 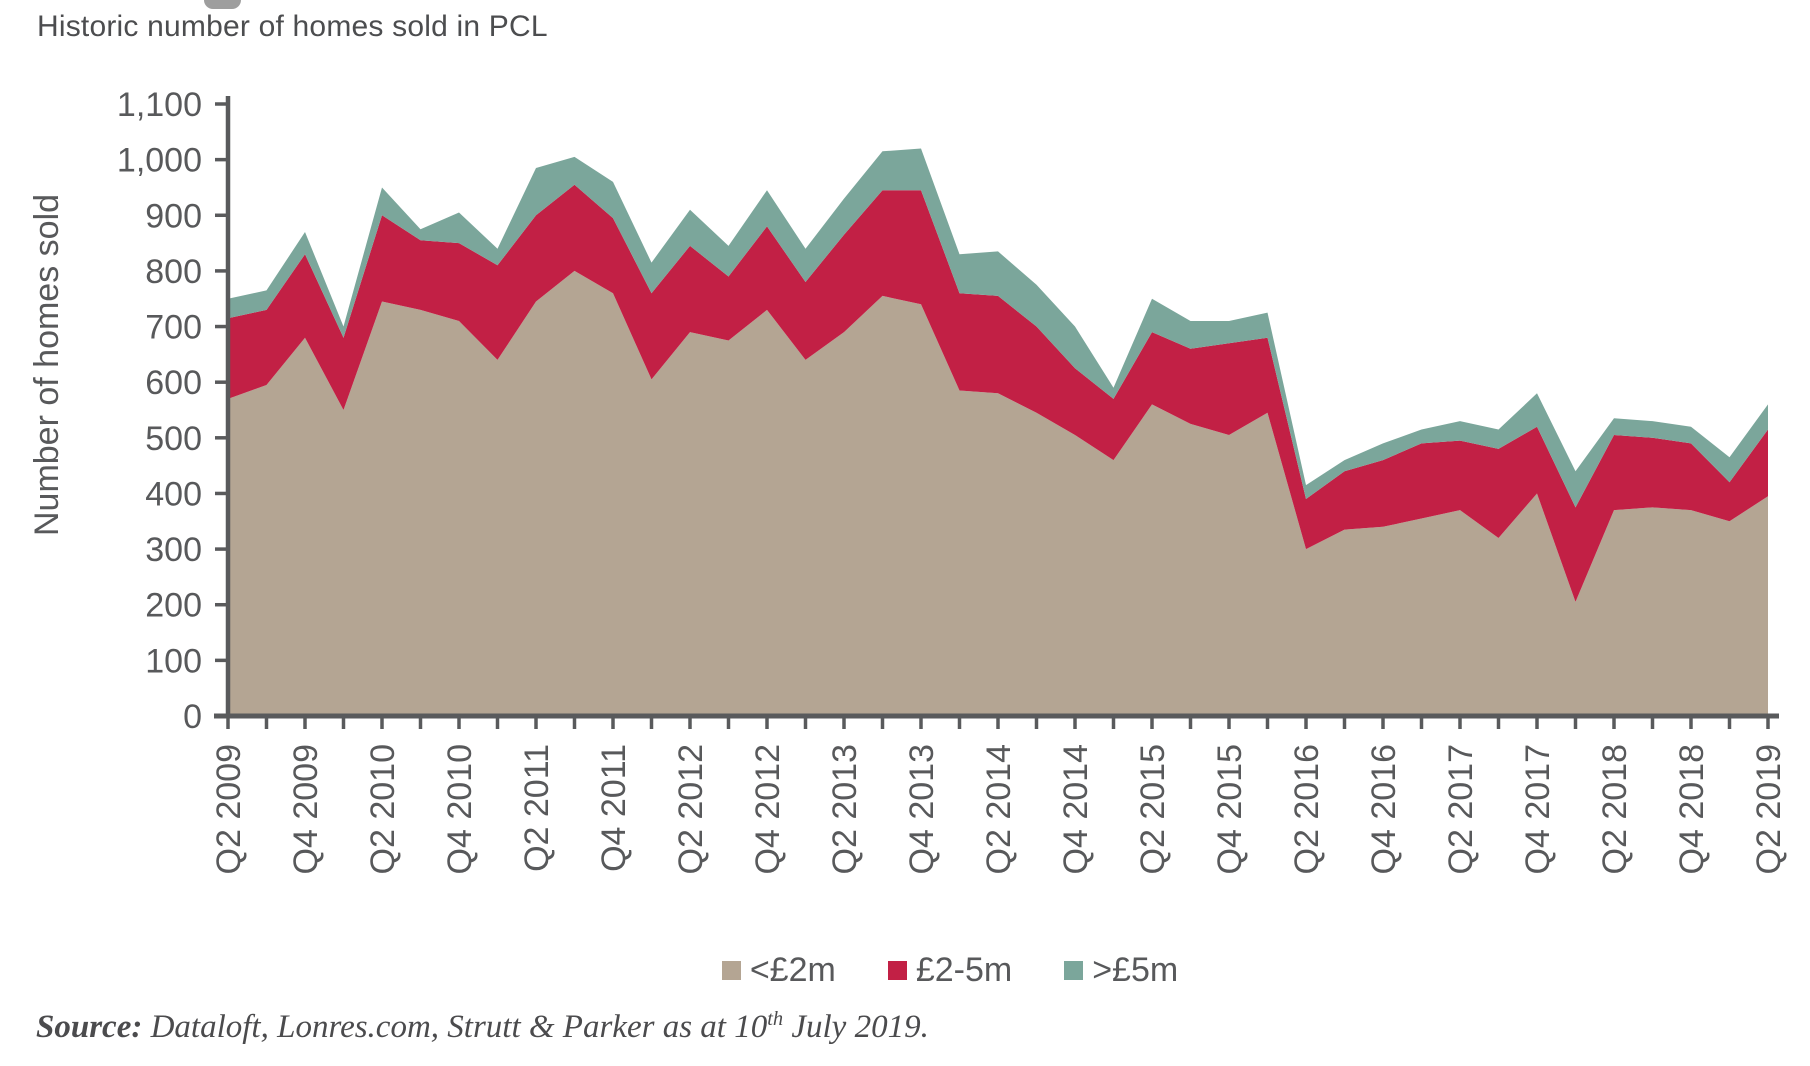 What do you see at coordinates (229, 809) in the screenshot?
I see `x-tick-label: Q2 2009` at bounding box center [229, 809].